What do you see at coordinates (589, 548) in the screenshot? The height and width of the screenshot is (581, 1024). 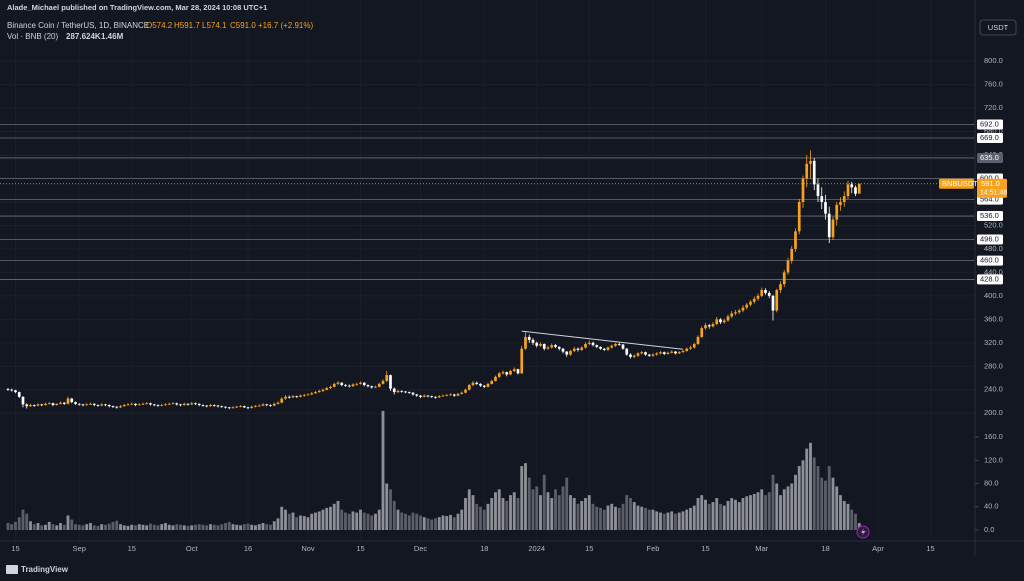 I see `x-tick-label: 15` at bounding box center [589, 548].